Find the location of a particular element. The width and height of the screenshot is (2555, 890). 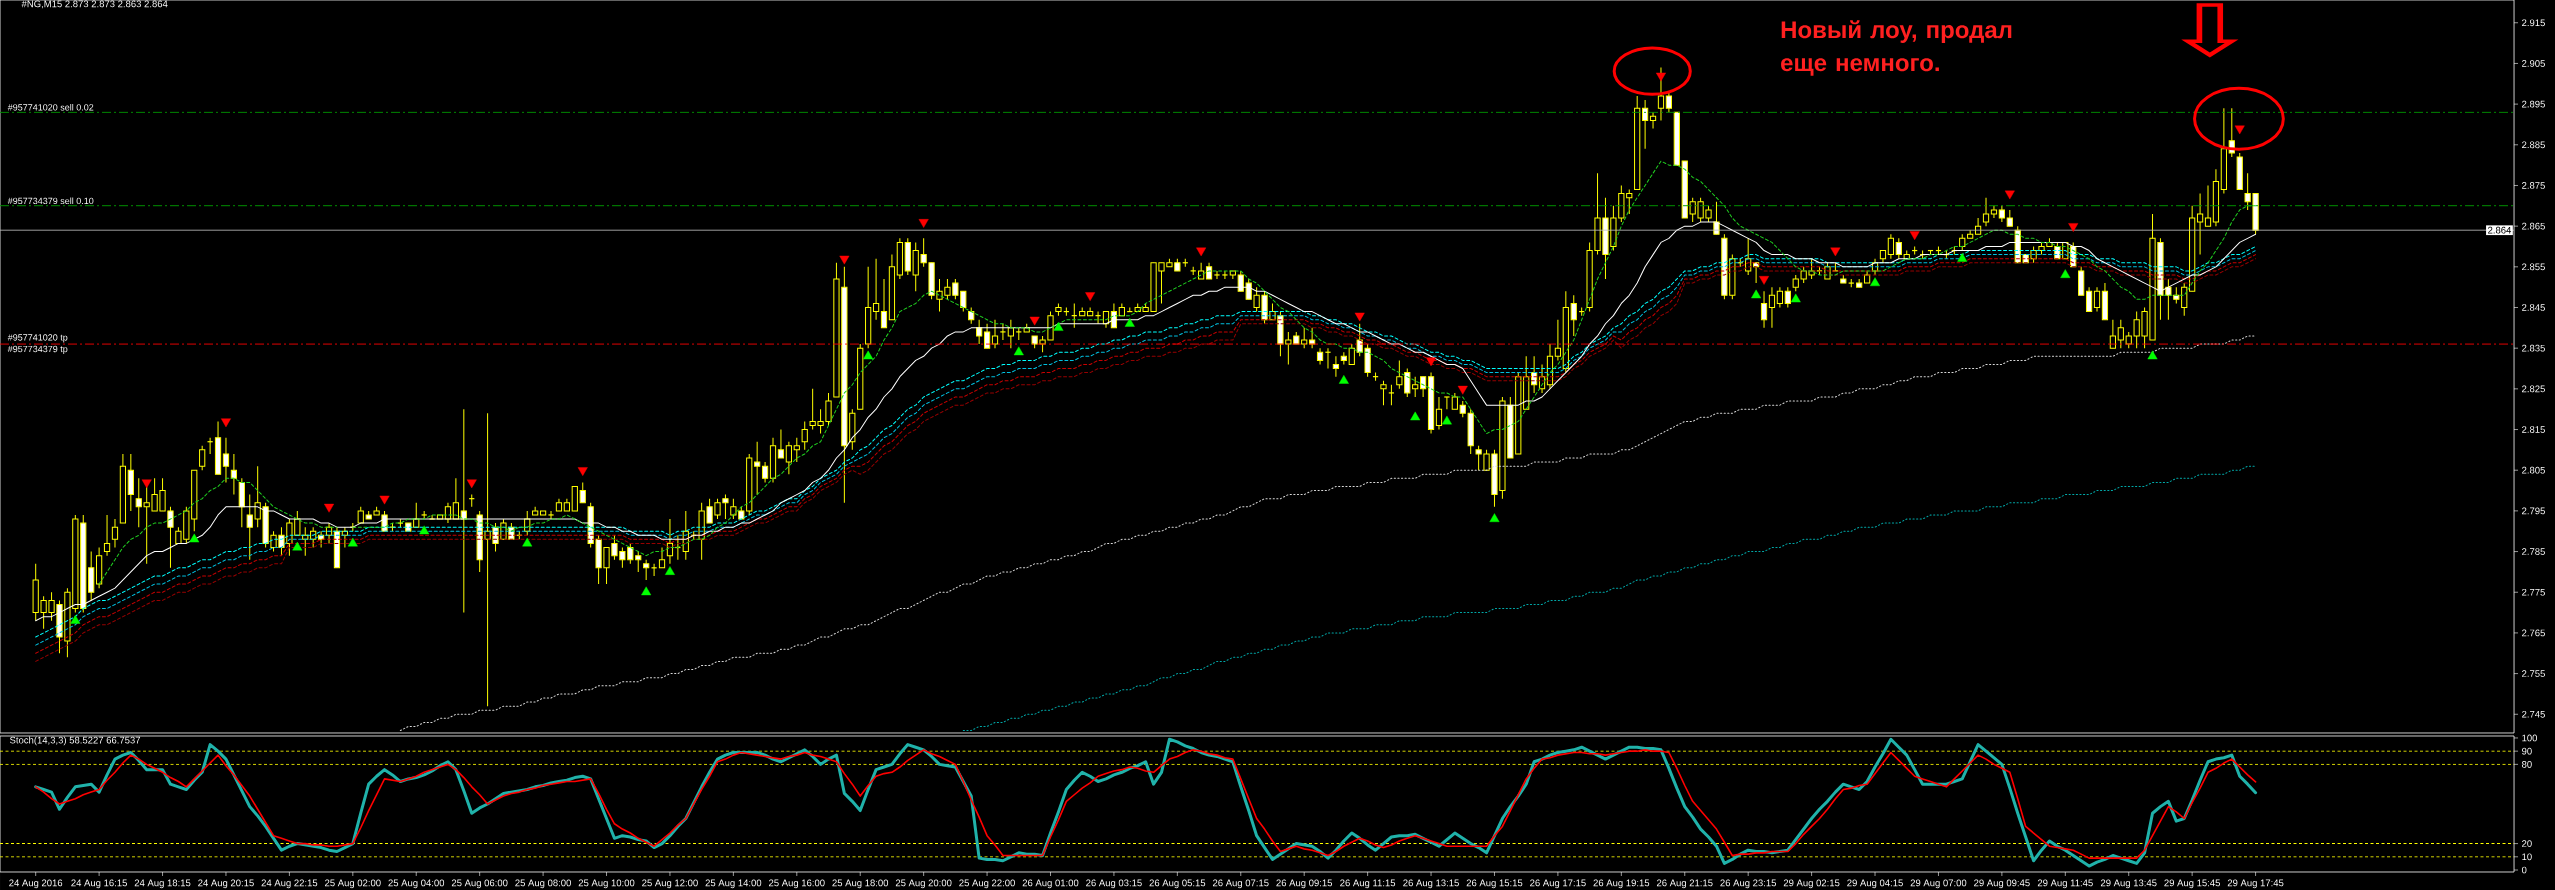

y-tick-label: 2.775 is located at coordinates (2533, 592).